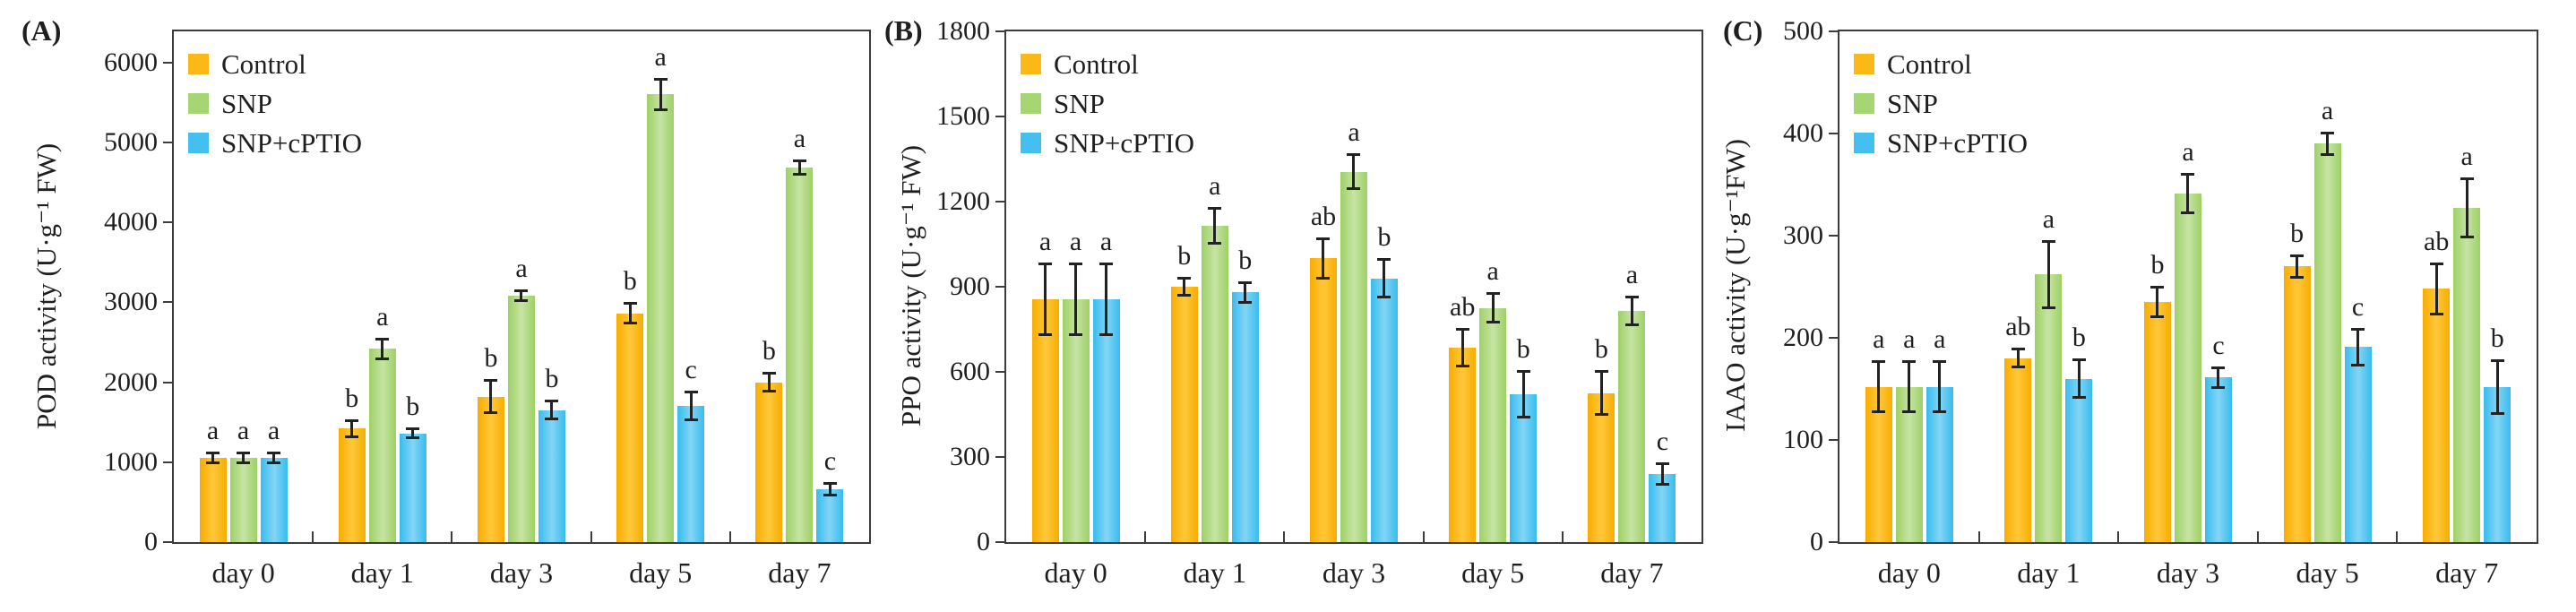  I want to click on legend-item-snp: SNP, so click(1941, 103).